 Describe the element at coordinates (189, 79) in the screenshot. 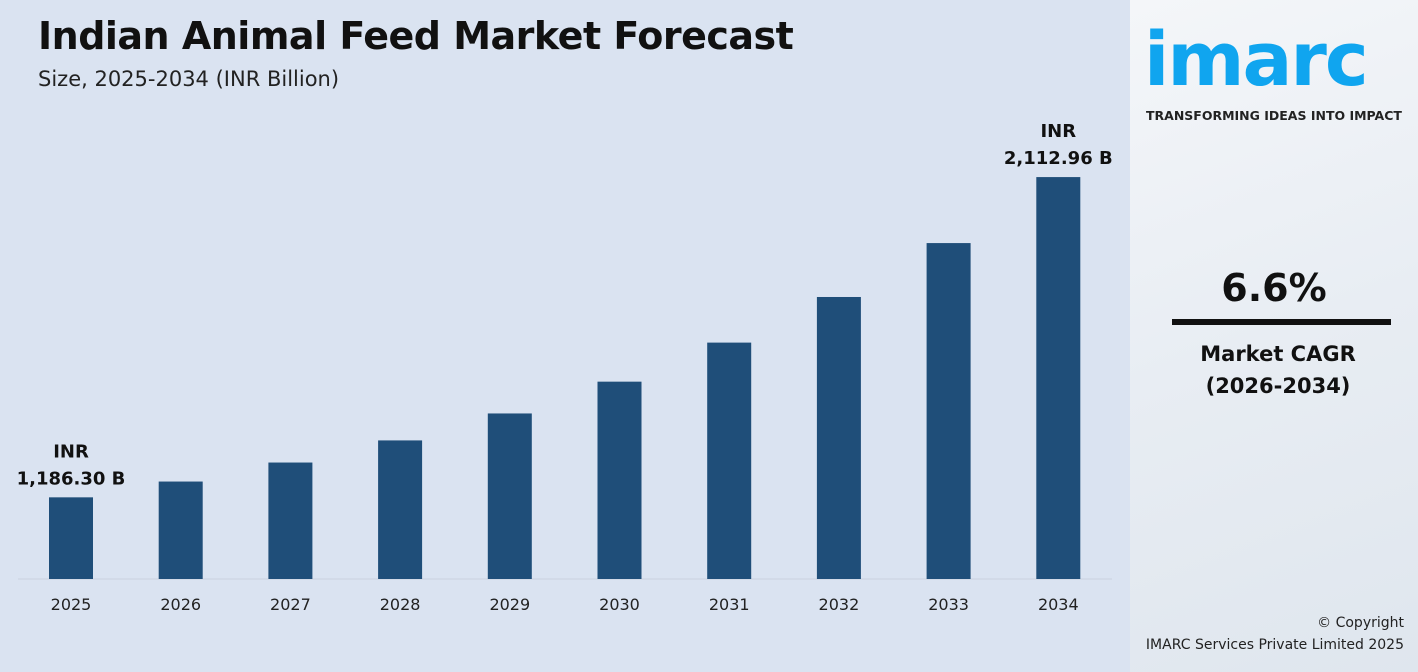

I see `chart-subtitle: Size, 2025-2034 (INR Billion)` at that location.